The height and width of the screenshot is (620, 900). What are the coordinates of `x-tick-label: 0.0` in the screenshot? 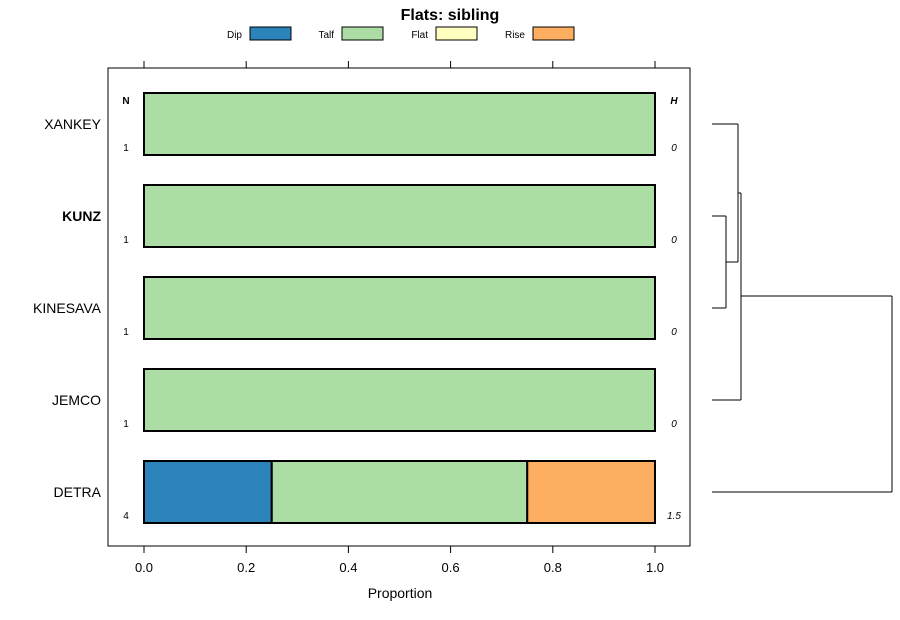 It's located at (144, 567).